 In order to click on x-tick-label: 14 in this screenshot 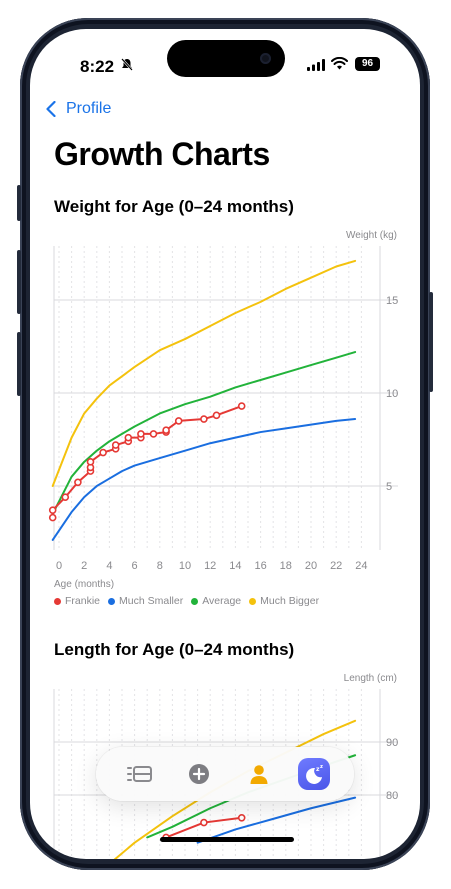, I will do `click(235, 566)`.